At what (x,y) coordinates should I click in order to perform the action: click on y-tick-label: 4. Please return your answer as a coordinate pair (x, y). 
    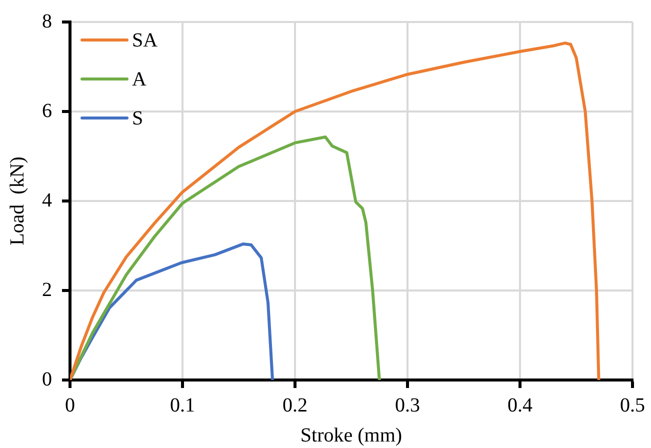
    Looking at the image, I should click on (47, 200).